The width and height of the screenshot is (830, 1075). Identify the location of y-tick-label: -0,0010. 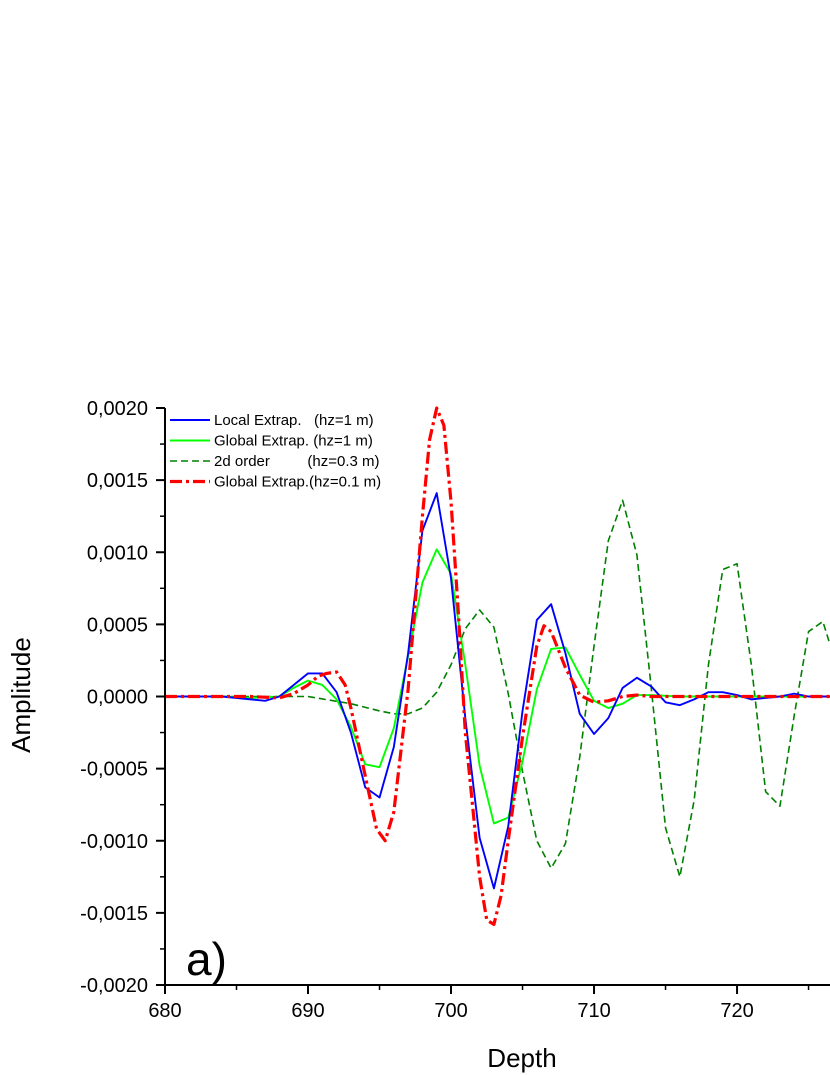
(114, 842).